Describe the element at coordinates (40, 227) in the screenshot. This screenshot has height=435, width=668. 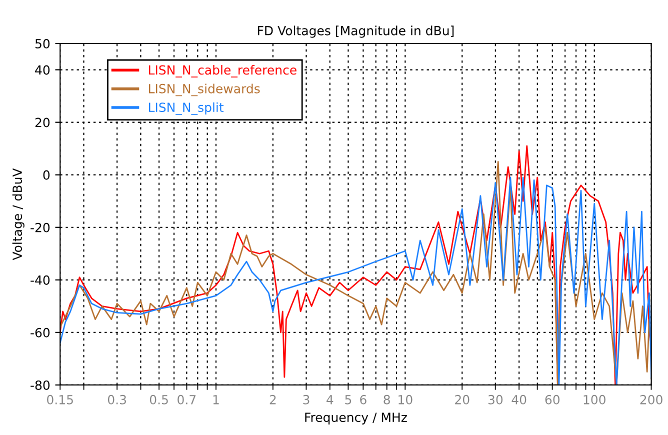
I see `y-tick-label: -20` at that location.